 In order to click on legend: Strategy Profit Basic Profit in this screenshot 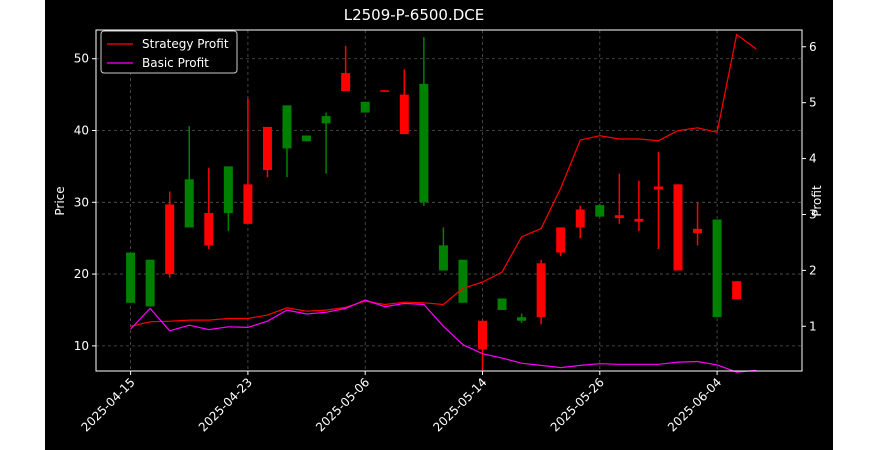, I will do `click(169, 52)`.